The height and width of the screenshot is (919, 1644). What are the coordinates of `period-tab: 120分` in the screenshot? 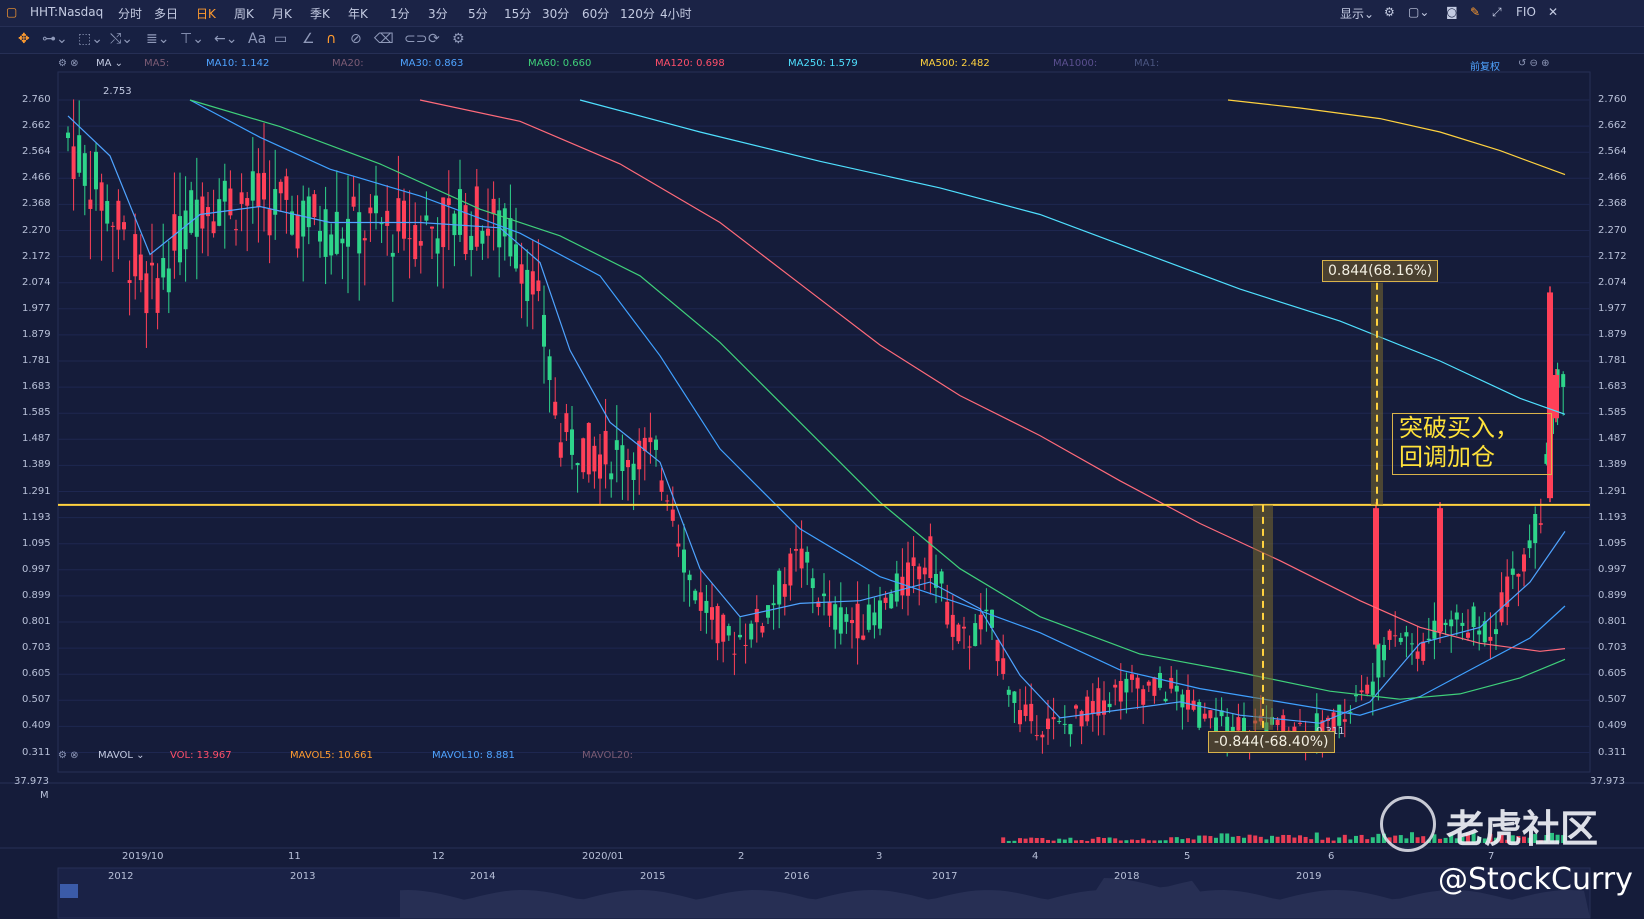 It's located at (637, 14).